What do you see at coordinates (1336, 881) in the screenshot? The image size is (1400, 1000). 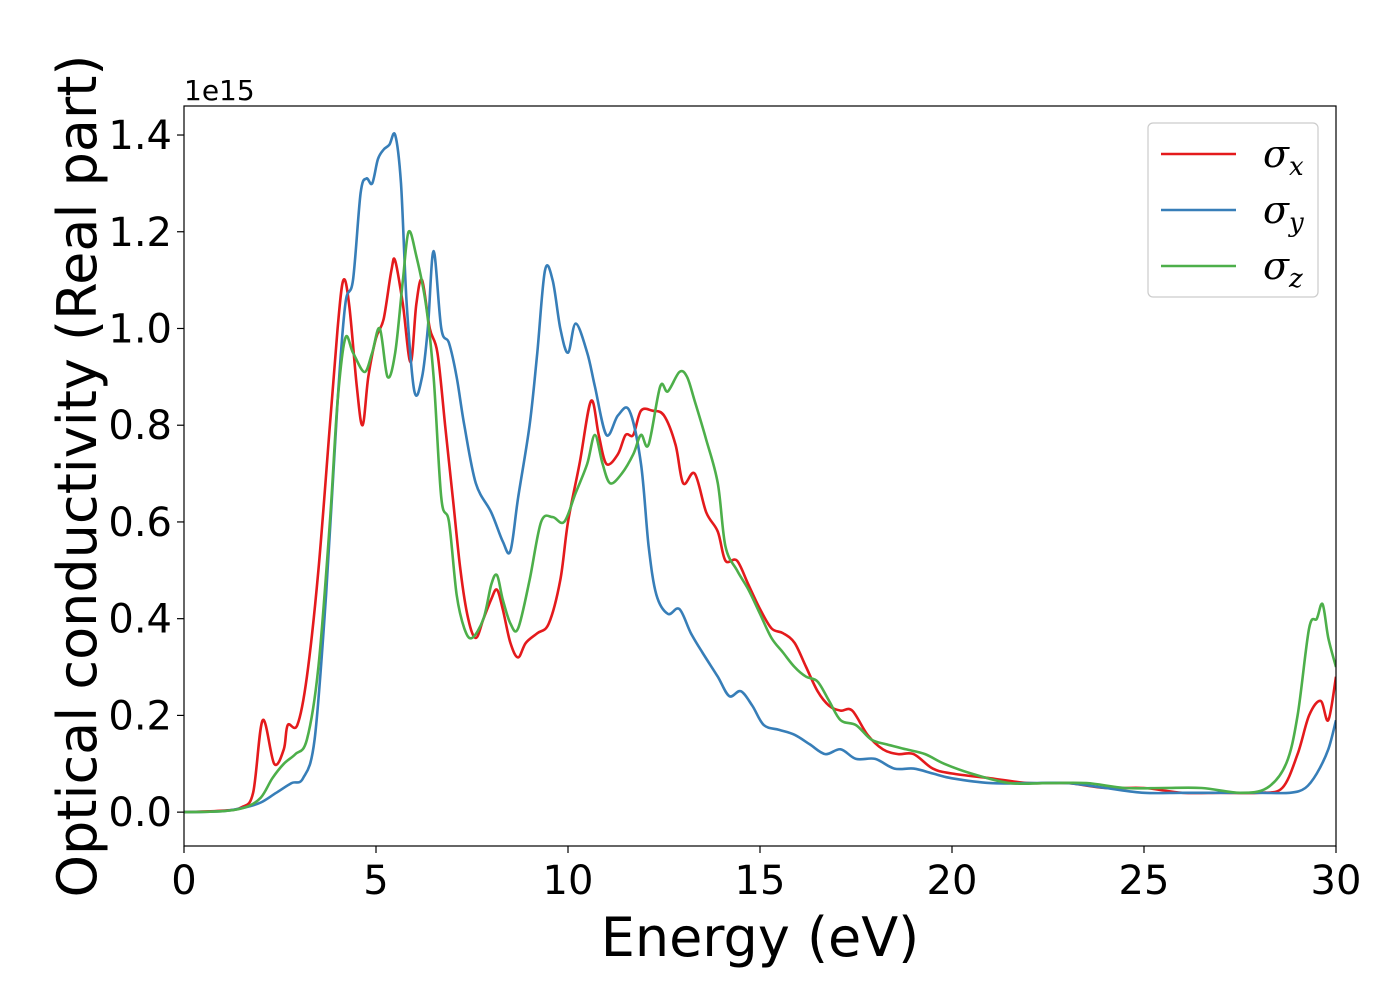 I see `x-tick-label: 30` at bounding box center [1336, 881].